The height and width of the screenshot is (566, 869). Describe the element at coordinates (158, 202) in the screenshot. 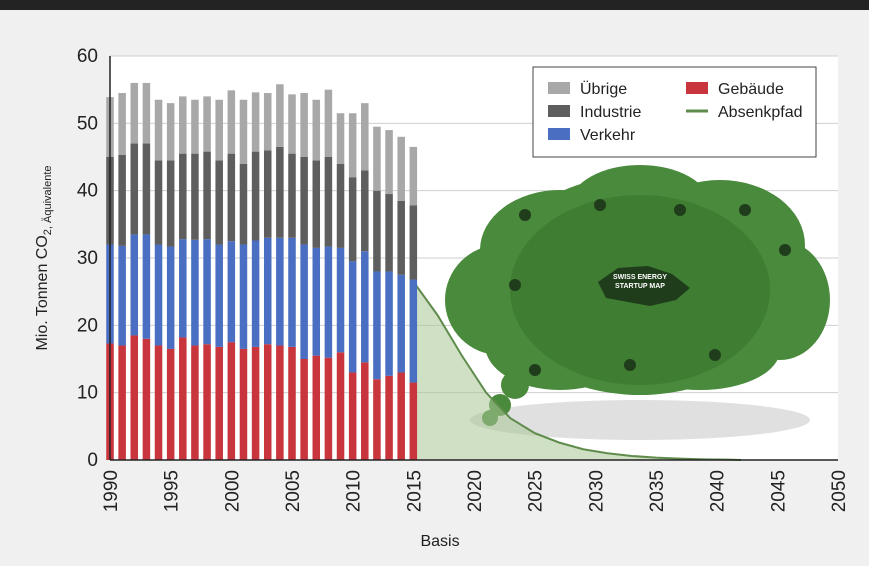

I see `bar-industrie-1994` at that location.